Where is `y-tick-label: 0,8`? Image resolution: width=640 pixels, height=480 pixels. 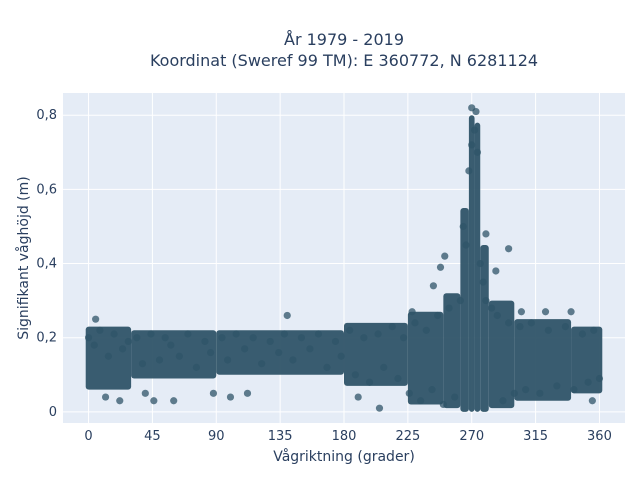
y-tick-label: 0,8 is located at coordinates (46, 115).